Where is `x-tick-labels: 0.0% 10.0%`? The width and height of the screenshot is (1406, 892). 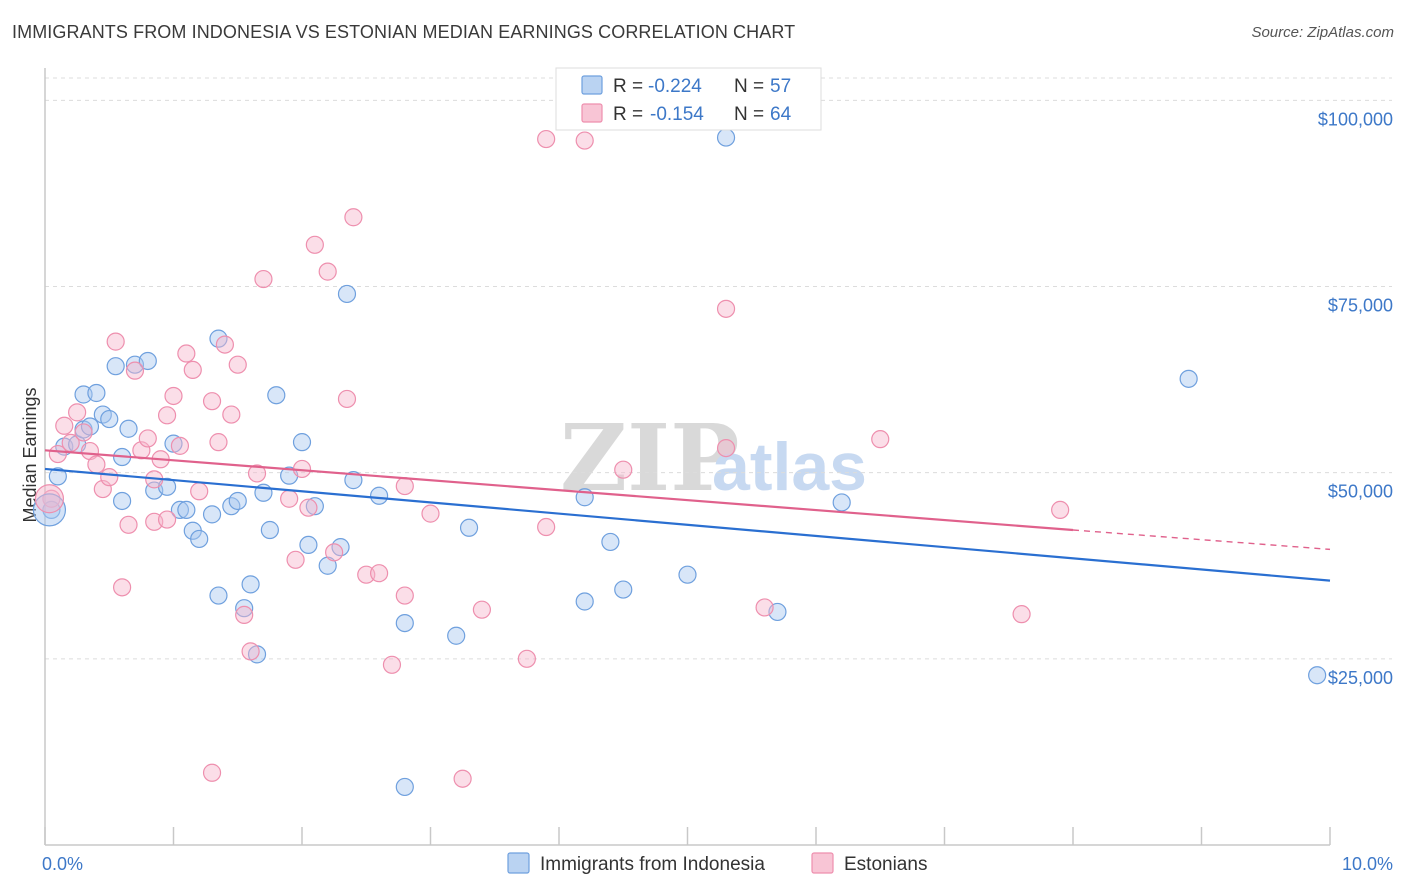
x-tick-labels: 0.0% 10.0% is located at coordinates (717, 864).